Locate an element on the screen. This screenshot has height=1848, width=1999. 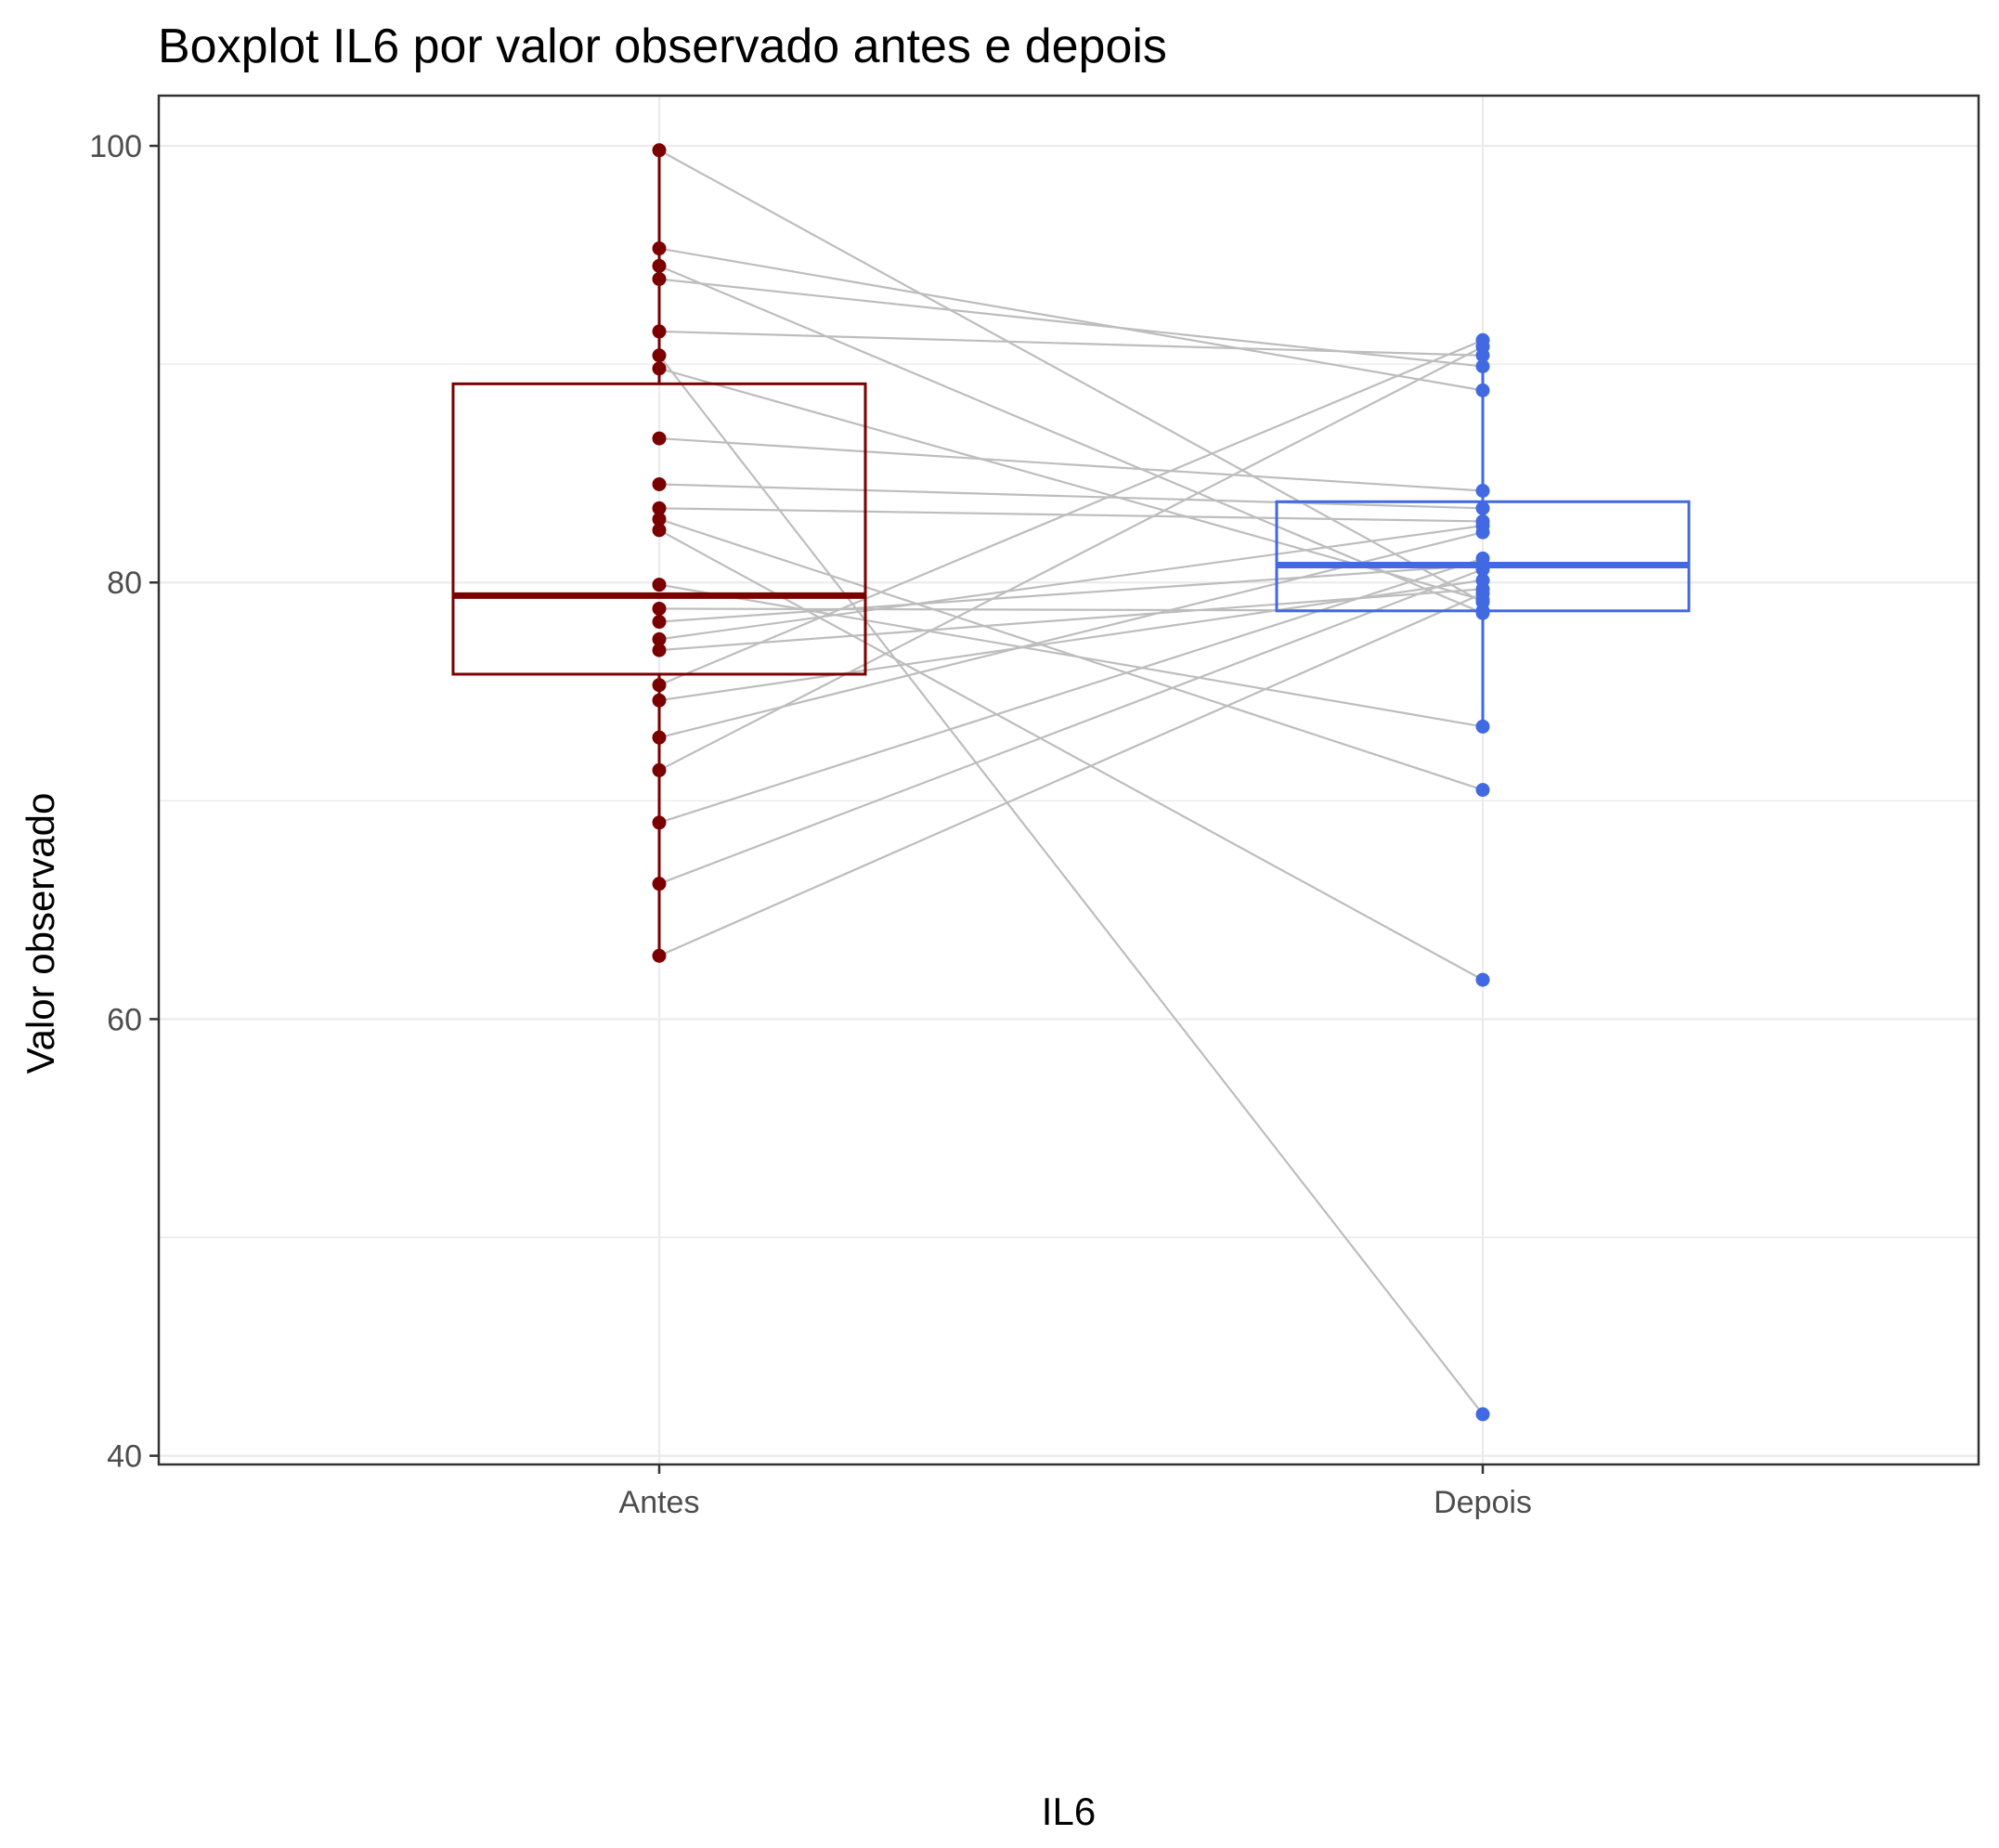
y-tick-label: 100 is located at coordinates (116, 146).